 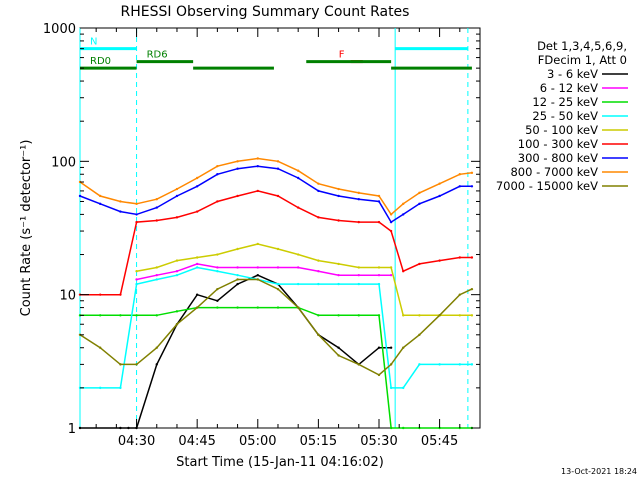 What do you see at coordinates (582, 46) in the screenshot?
I see `legend-header-line-1: Det 1,3,4,5,6,9,` at bounding box center [582, 46].